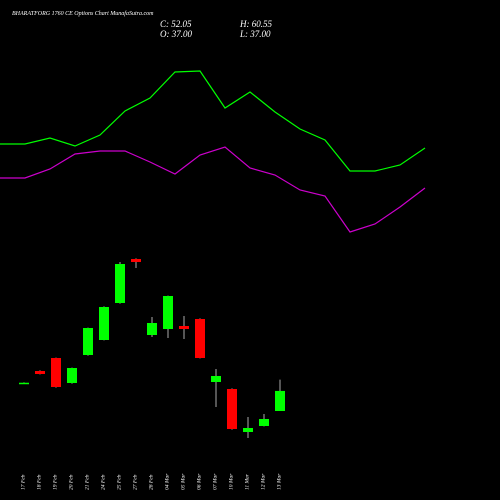  What do you see at coordinates (71, 482) in the screenshot?
I see `x-tick-label: 20 Feb` at bounding box center [71, 482].